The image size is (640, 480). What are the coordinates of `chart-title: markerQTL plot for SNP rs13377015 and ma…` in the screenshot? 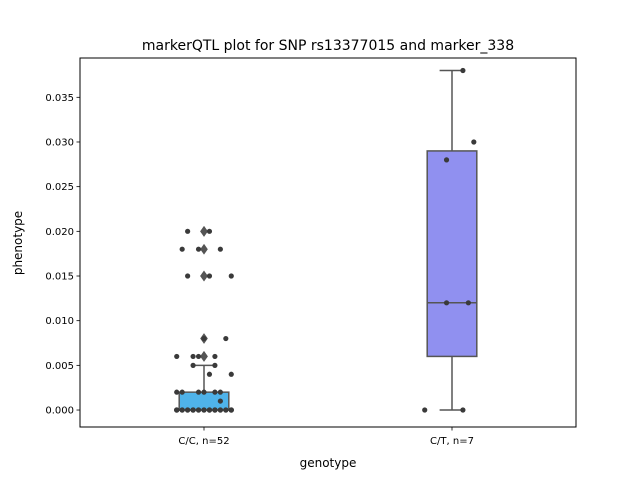 It's located at (328, 46).